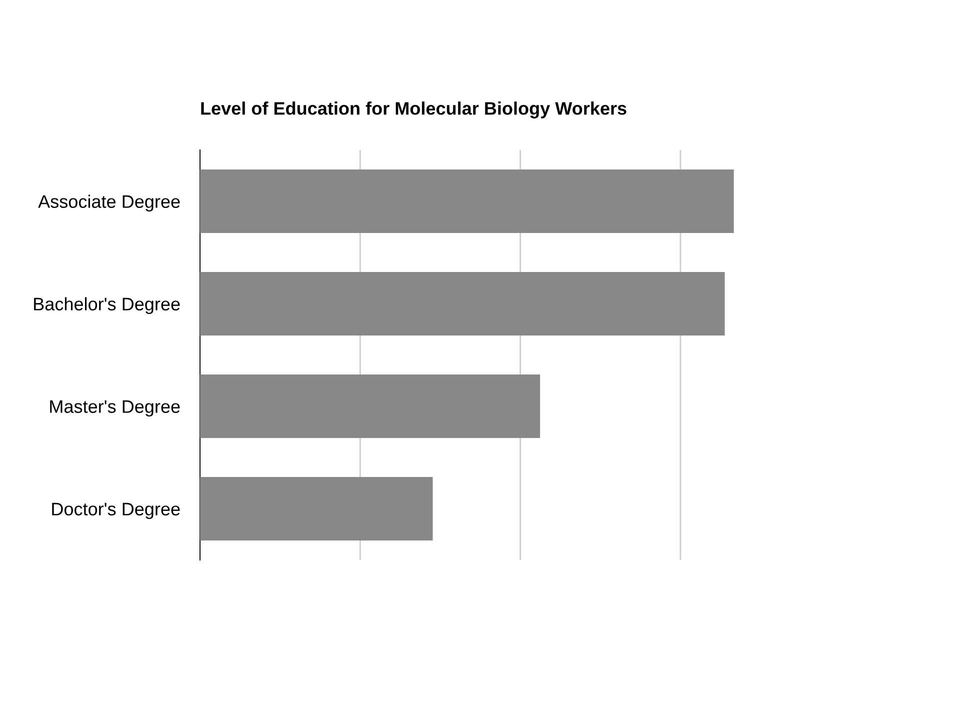 The height and width of the screenshot is (717, 956). Describe the element at coordinates (413, 110) in the screenshot. I see `chart-title: Level of Education for Molecular Biology Workers` at that location.